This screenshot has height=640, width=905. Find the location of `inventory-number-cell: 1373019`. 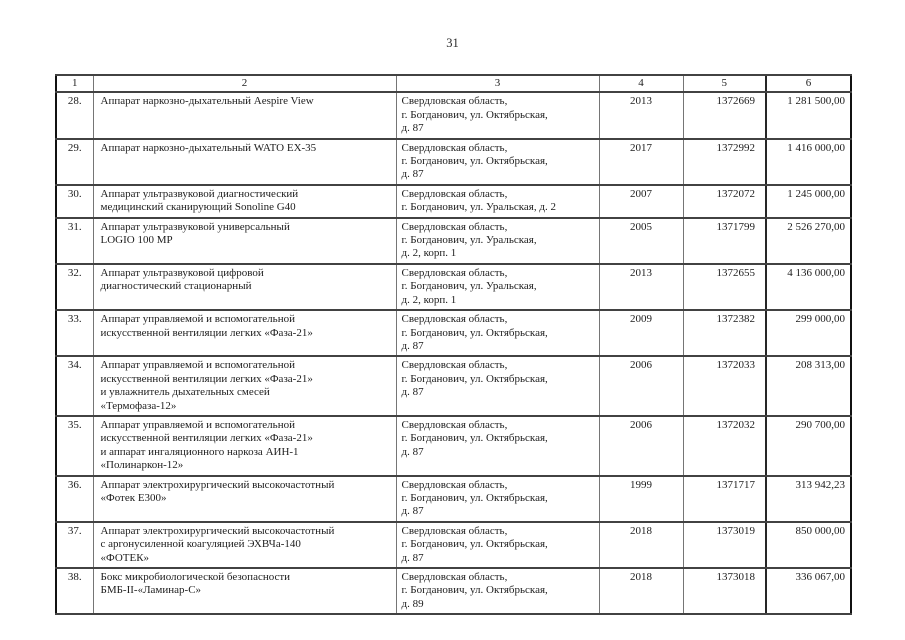

inventory-number-cell: 1373019 is located at coordinates (724, 545).